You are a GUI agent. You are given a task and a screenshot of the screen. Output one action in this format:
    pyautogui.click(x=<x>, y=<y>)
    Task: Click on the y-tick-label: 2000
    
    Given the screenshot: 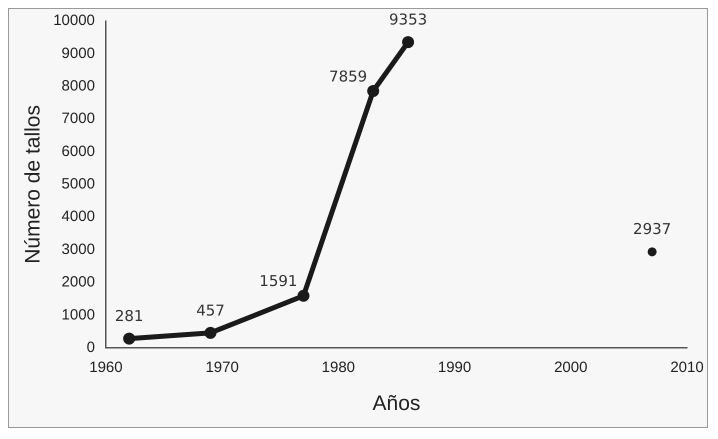 What is the action you would take?
    pyautogui.click(x=78, y=282)
    